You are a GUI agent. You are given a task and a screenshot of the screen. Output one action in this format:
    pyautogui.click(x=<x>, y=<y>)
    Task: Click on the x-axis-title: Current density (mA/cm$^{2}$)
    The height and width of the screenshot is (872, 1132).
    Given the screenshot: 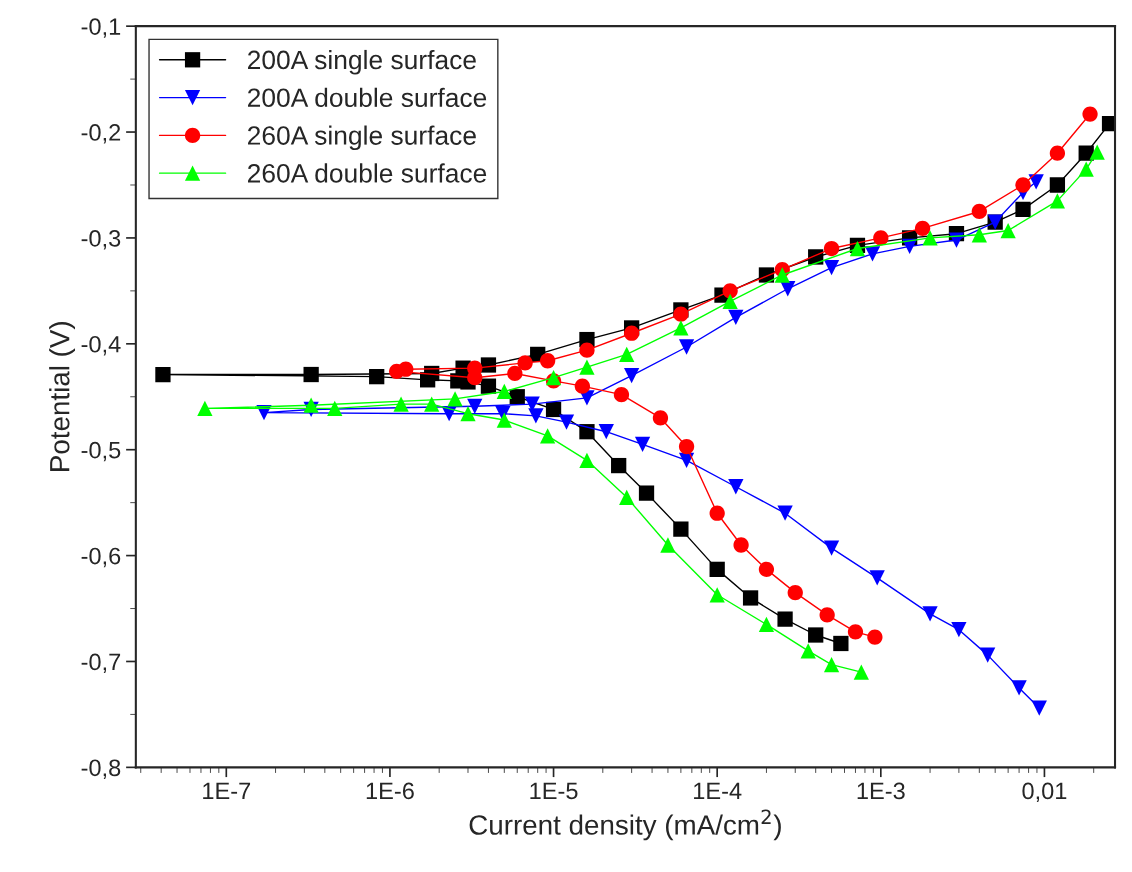 What is the action you would take?
    pyautogui.click(x=625, y=825)
    